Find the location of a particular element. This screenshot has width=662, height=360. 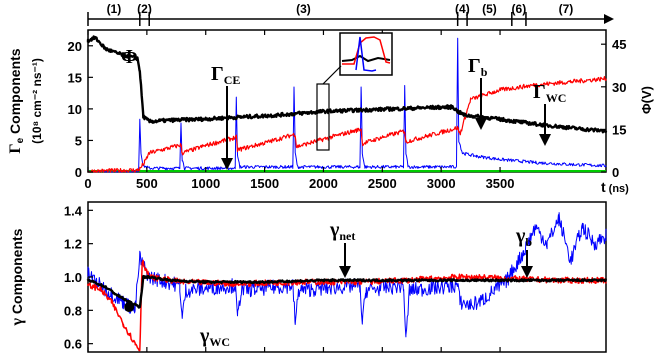

top-ytick-label-4: 20 is located at coordinates (75, 46).